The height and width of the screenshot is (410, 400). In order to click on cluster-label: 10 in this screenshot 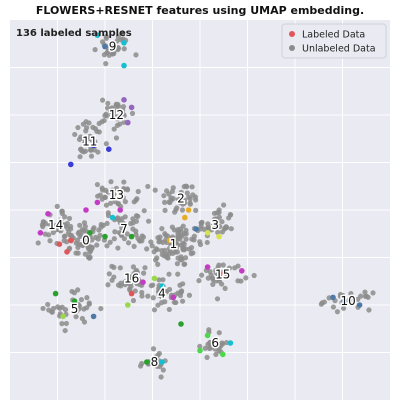, I will do `click(348, 301)`.